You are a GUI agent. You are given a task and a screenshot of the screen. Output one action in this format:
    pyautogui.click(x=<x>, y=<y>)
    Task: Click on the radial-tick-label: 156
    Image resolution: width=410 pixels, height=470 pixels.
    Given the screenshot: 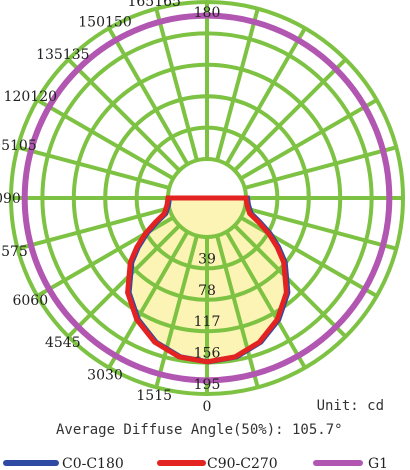 What is the action you would take?
    pyautogui.click(x=207, y=354)
    